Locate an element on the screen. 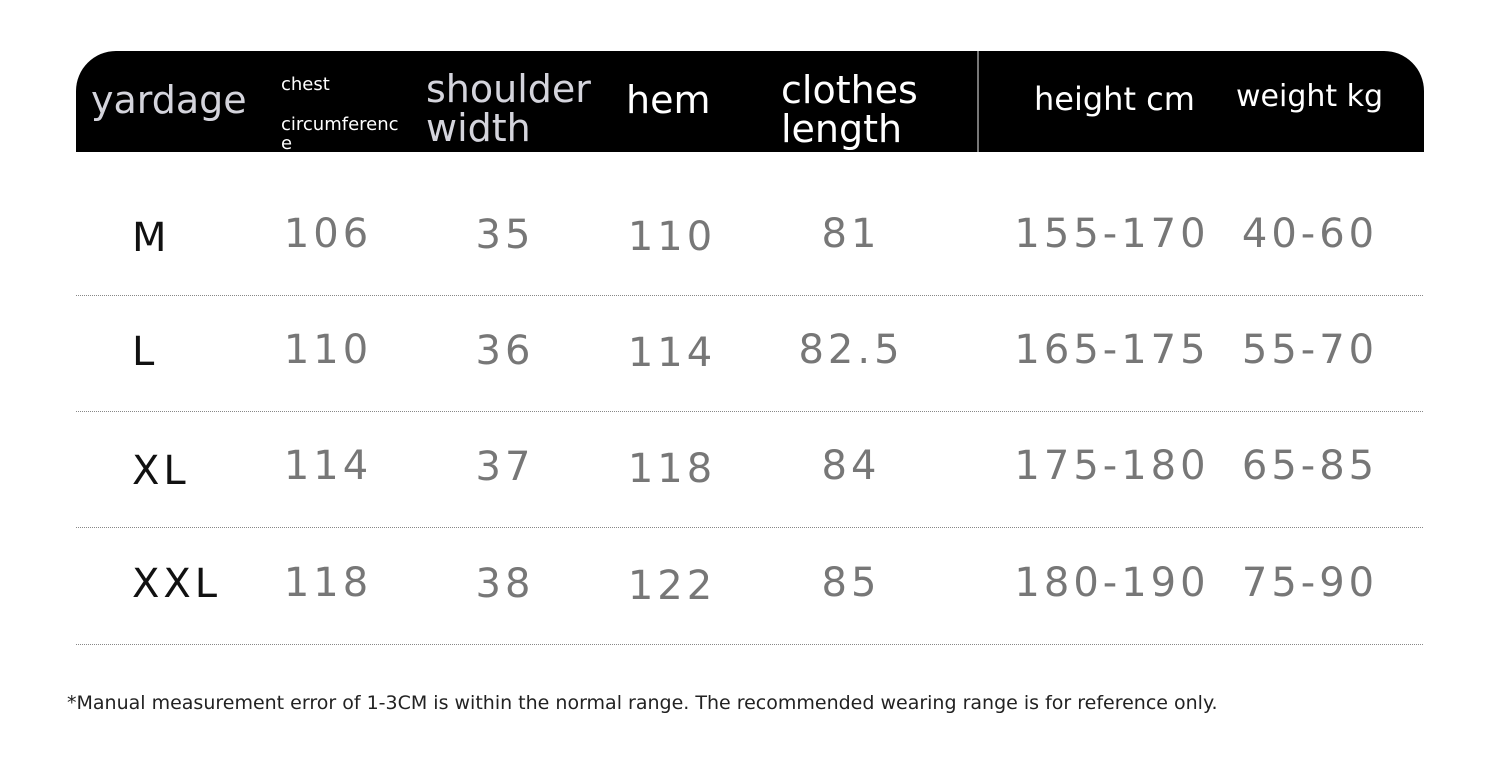 Image resolution: width=1500 pixels, height=774 pixels. weight-cell: 55-70 is located at coordinates (1310, 350).